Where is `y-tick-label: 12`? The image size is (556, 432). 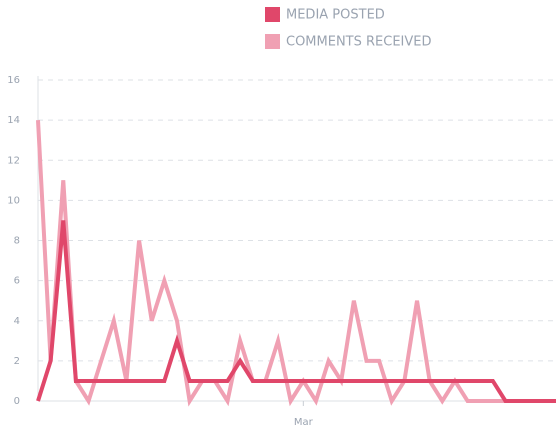
y-tick-label: 12 is located at coordinates (13, 160).